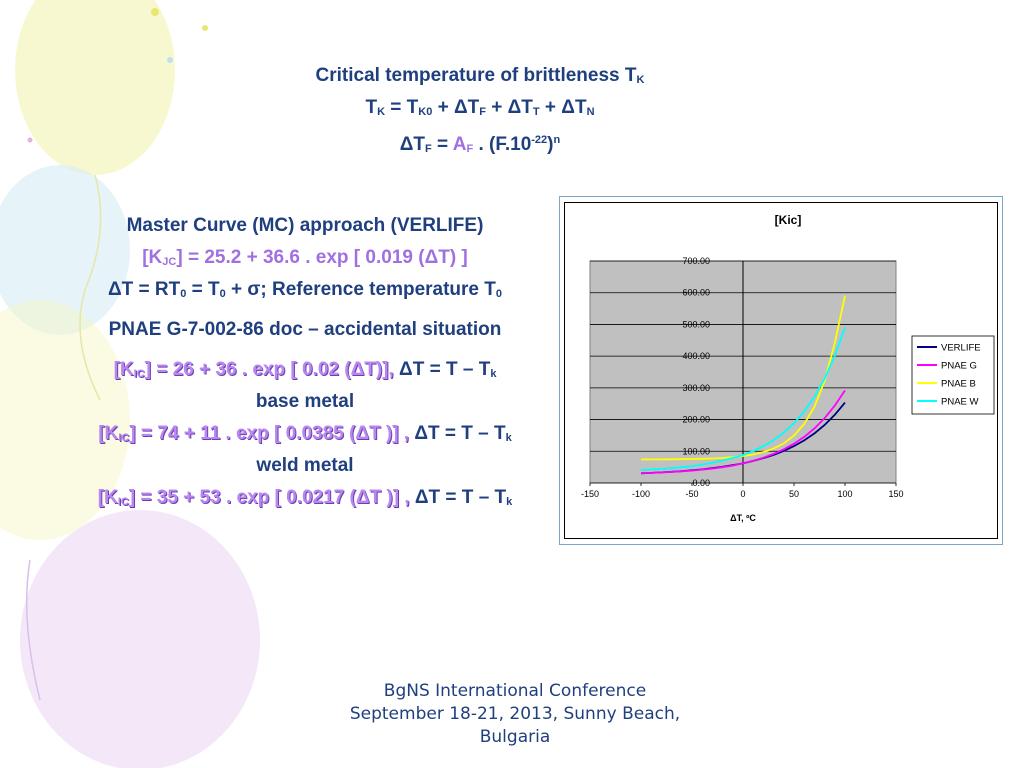 This screenshot has height=768, width=1024. I want to click on x-axis-label: ΔT, ºC, so click(743, 518).